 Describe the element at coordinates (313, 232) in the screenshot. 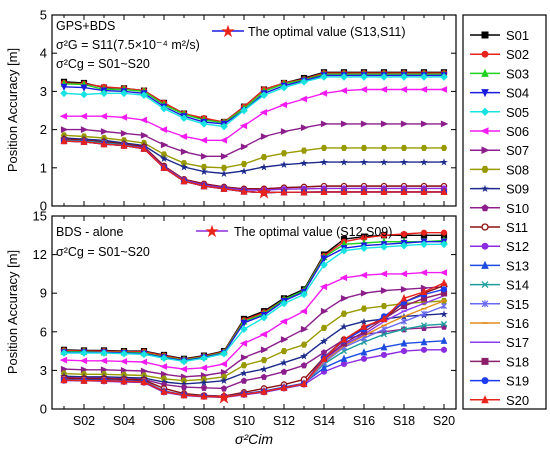

I see `bottom-optimal-label: The optimal value (S12,S09)` at that location.